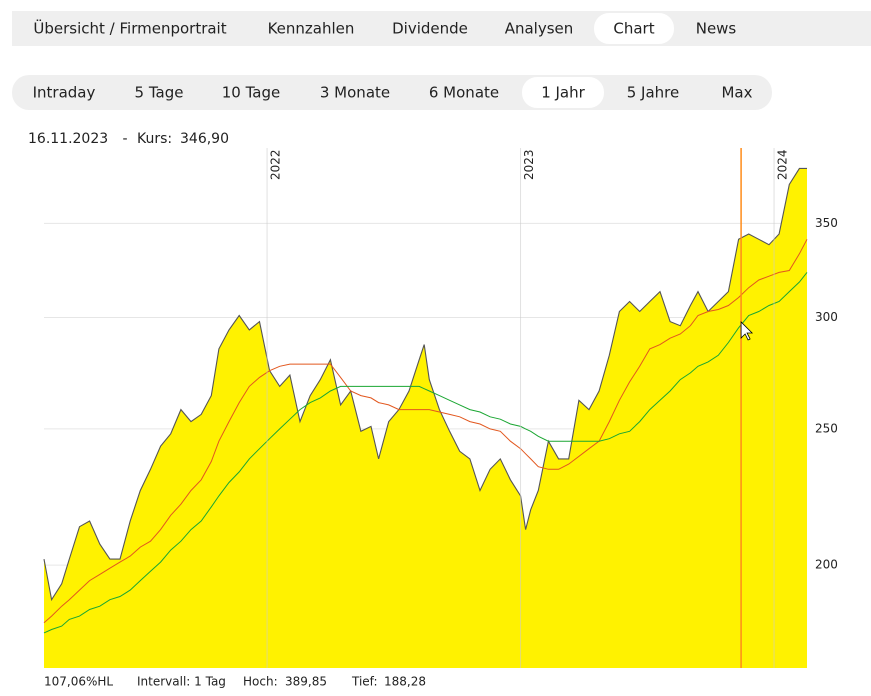 The image size is (871, 696). Describe the element at coordinates (154, 139) in the screenshot. I see `info-label: Kurs:` at that location.